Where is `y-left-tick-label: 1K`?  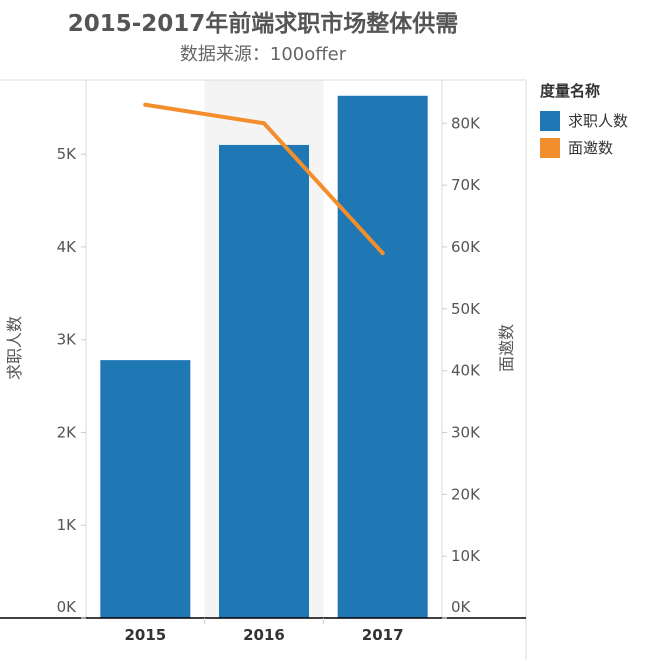
y-left-tick-label: 1K is located at coordinates (67, 525).